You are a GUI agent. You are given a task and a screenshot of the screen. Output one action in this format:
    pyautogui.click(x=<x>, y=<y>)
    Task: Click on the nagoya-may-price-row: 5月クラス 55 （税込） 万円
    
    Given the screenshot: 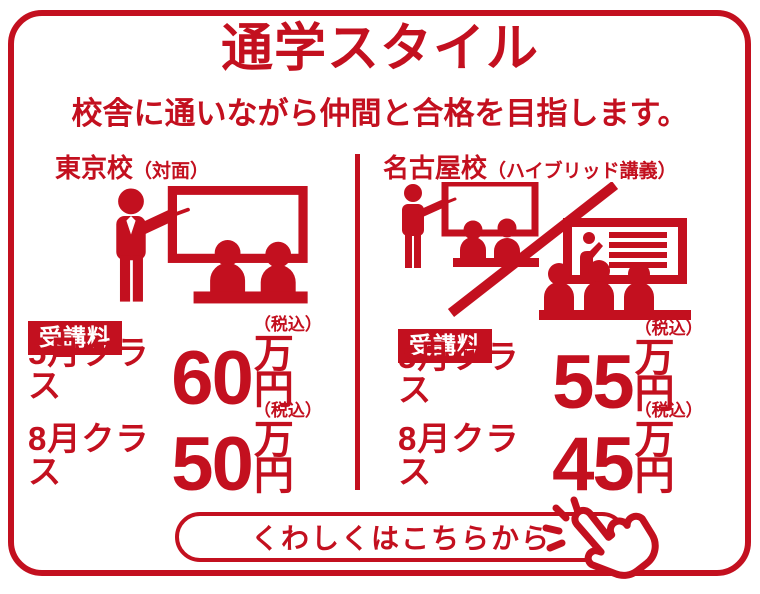 What is the action you would take?
    pyautogui.click(x=555, y=370)
    